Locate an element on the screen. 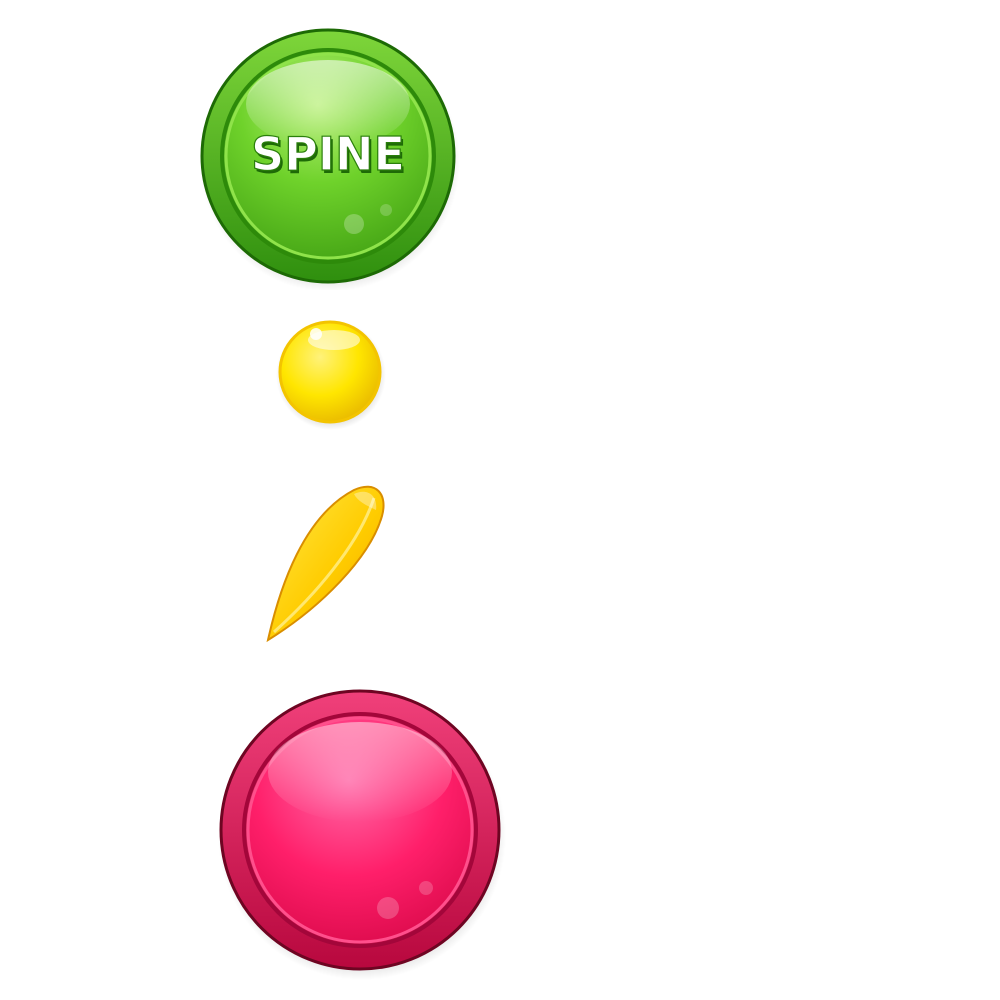 This screenshot has width=1000, height=1000. yellow-orb is located at coordinates (331, 375).